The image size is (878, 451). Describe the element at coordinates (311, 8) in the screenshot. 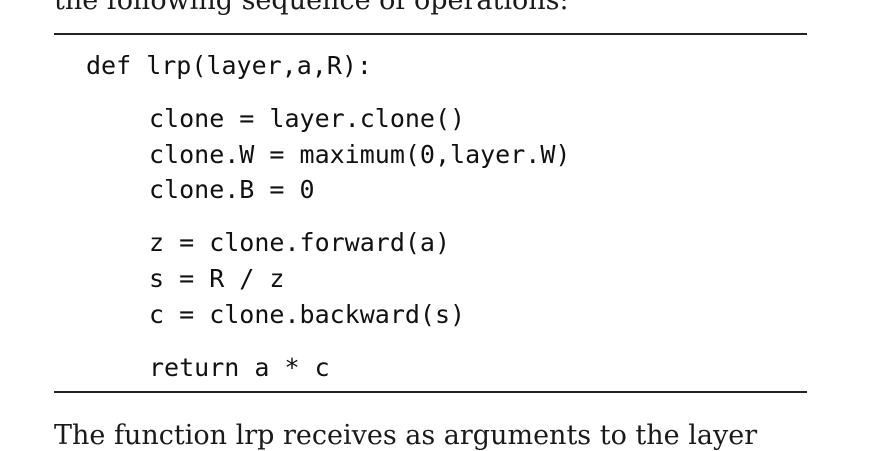

I see `preceding-paragraph-text: the following sequence of operations:` at that location.